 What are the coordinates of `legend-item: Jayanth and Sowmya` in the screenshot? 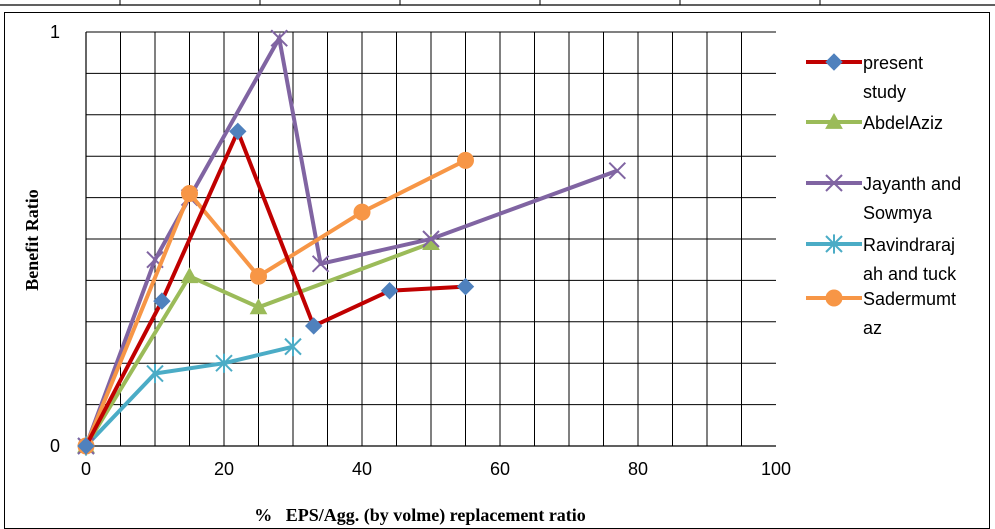 It's located at (883, 198).